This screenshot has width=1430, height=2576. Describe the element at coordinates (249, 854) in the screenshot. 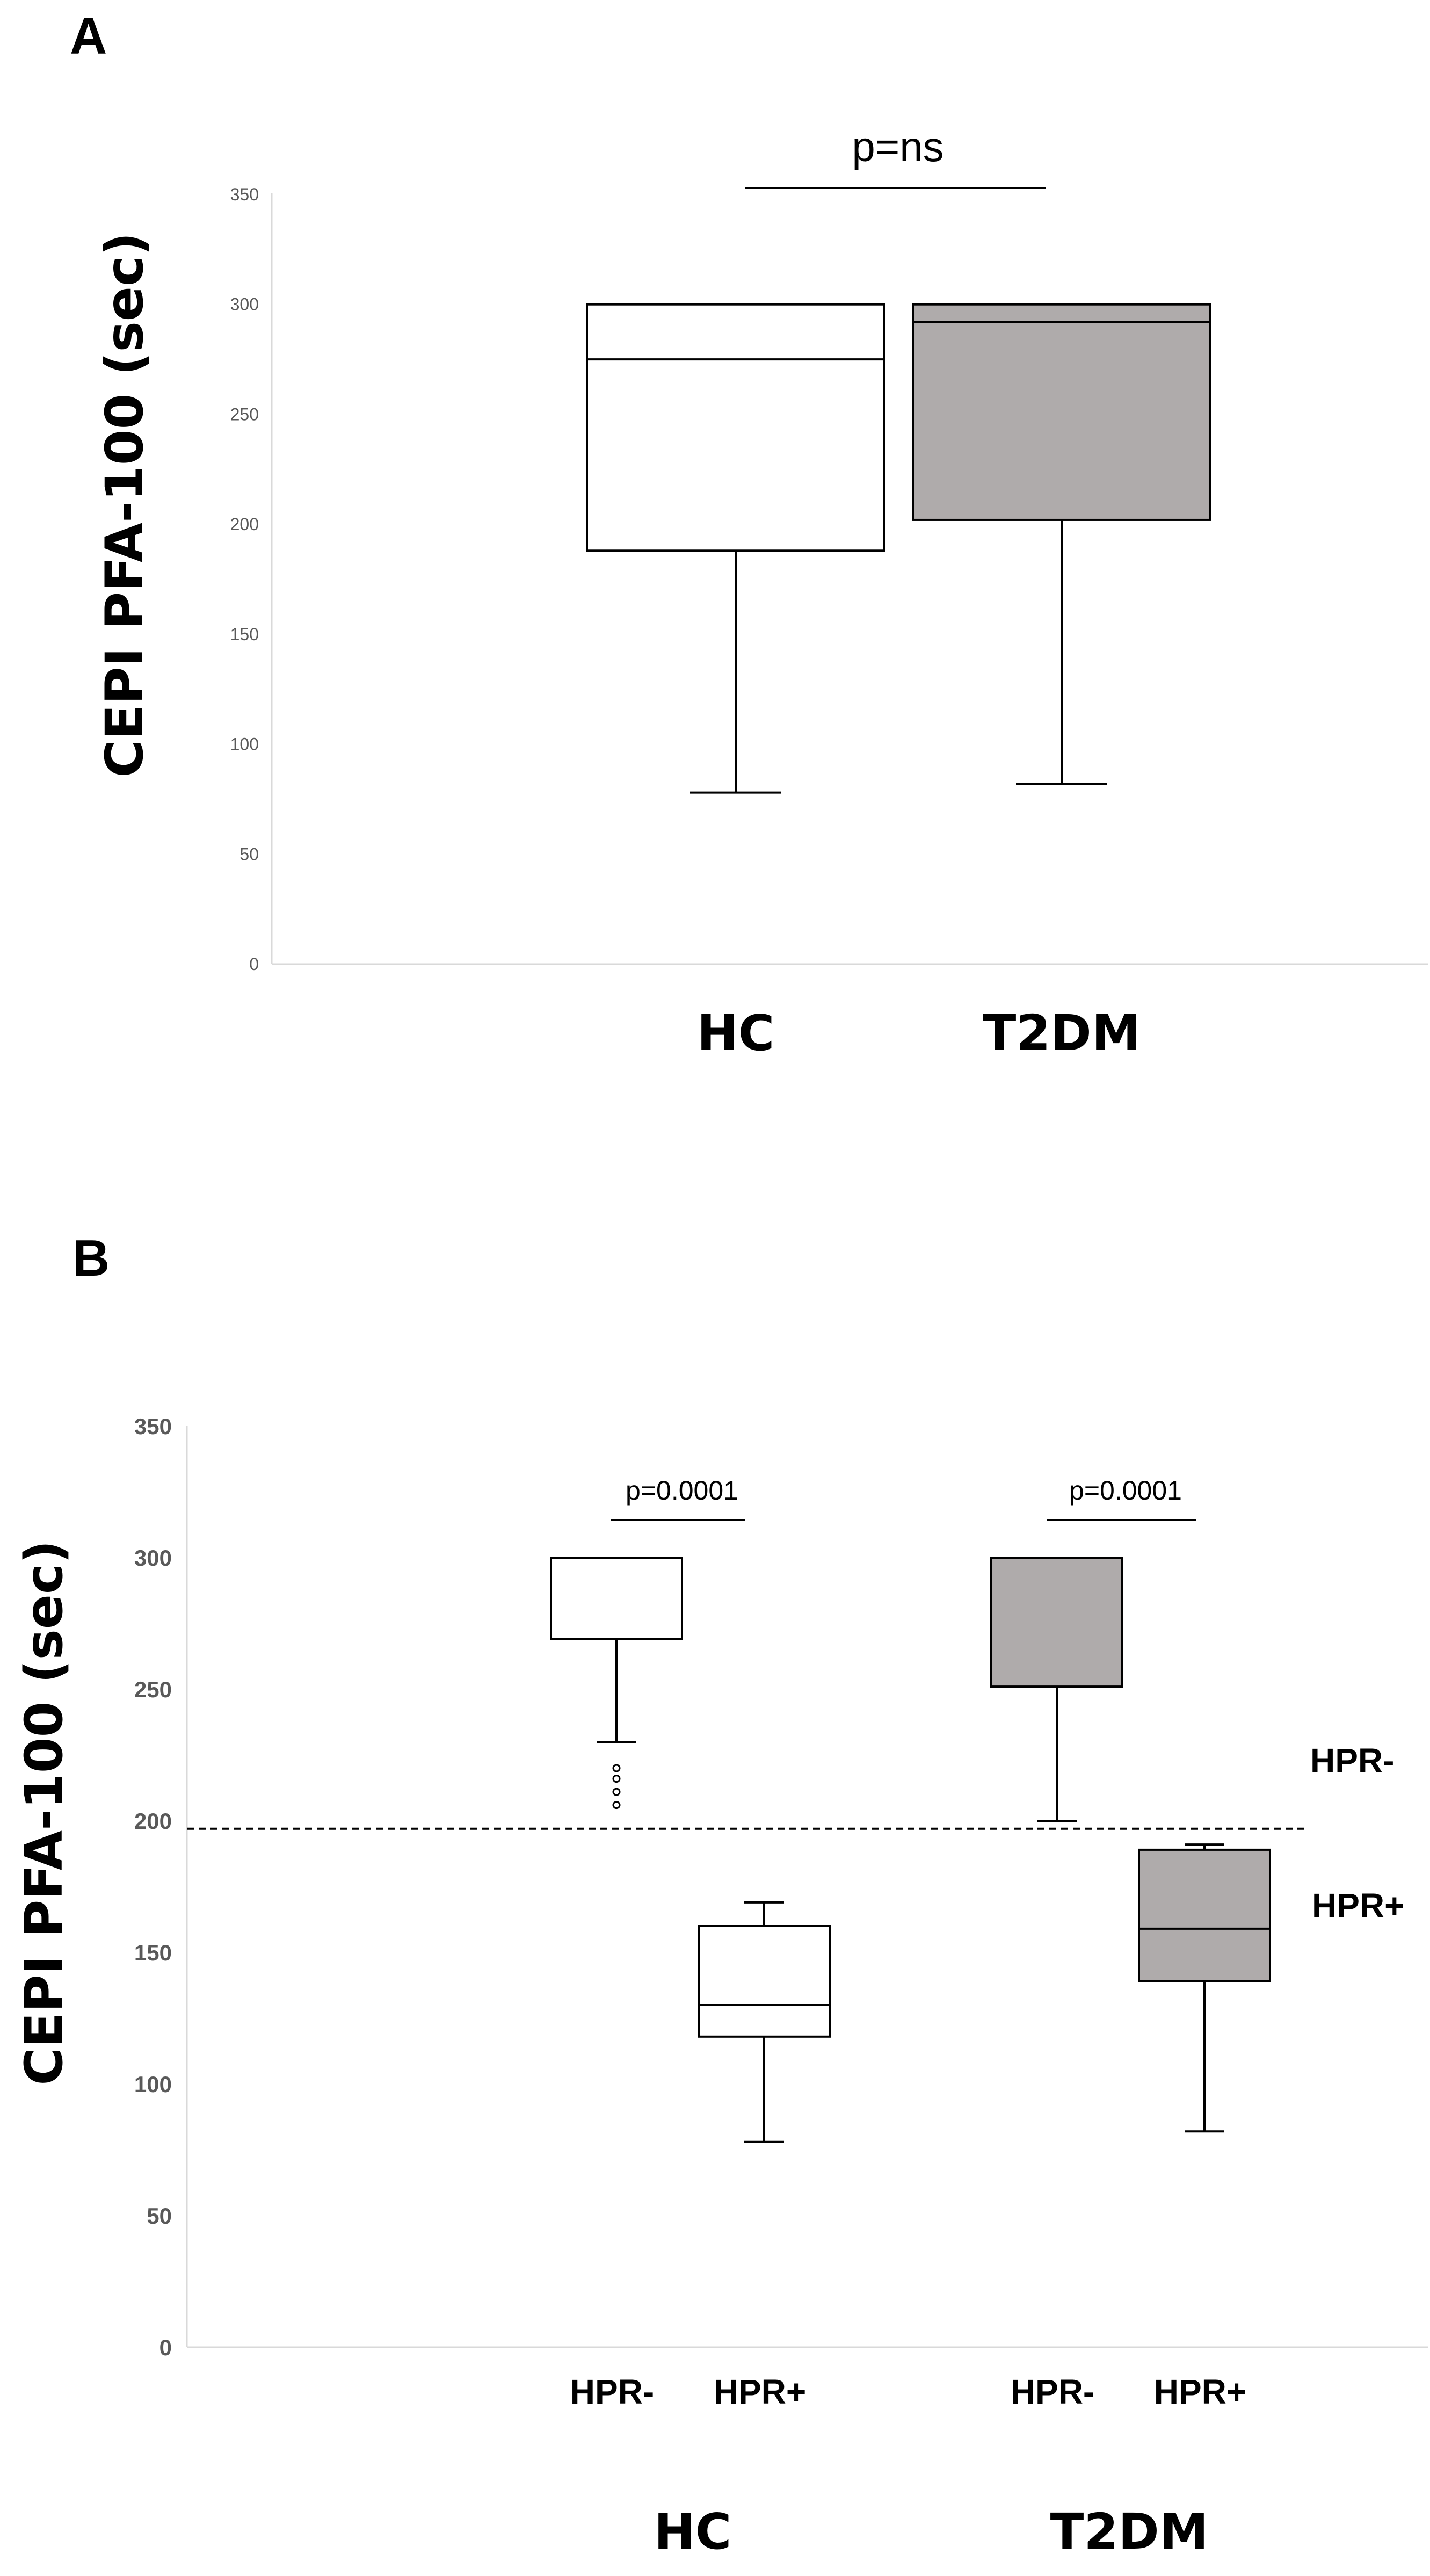

I see `panel-a-y-tick-label: 50` at that location.